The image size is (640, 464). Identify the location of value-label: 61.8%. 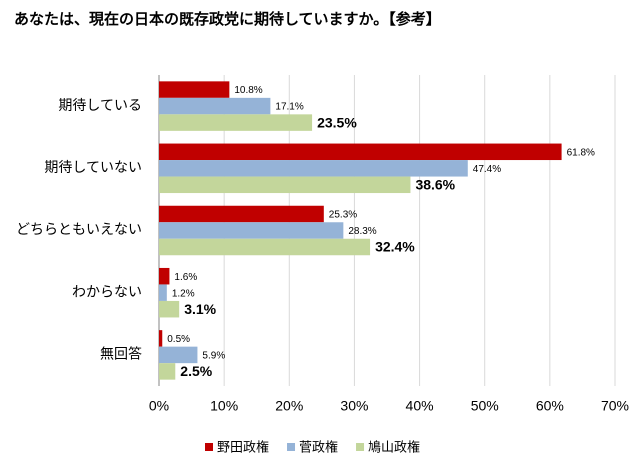
(581, 152).